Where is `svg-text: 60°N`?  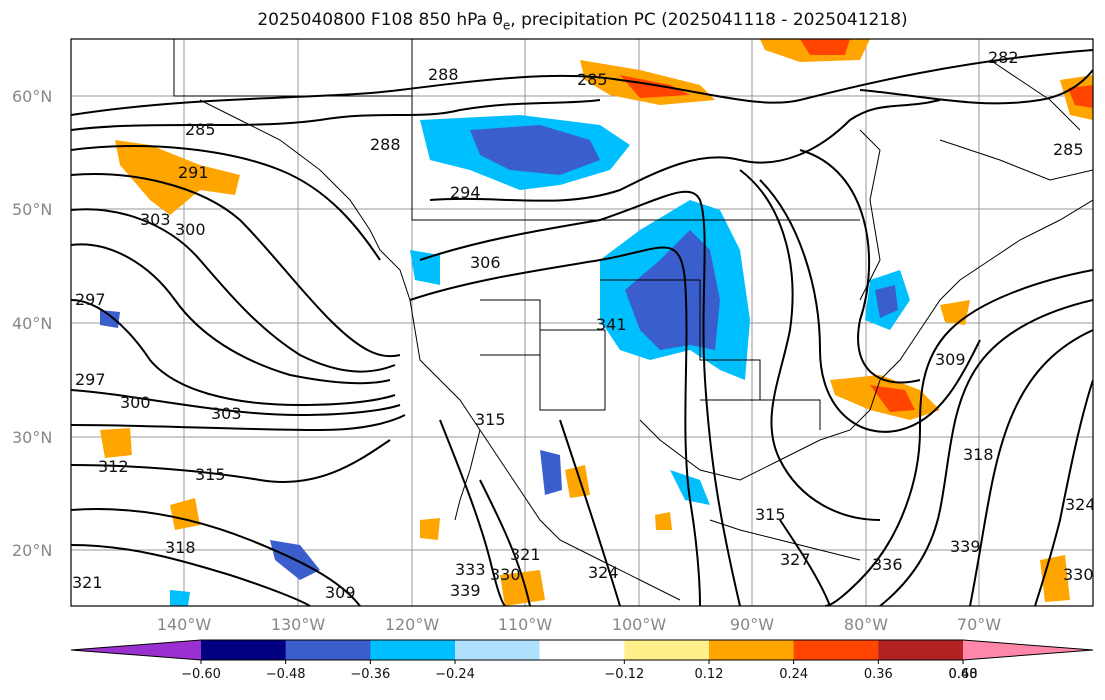 svg-text: 60°N is located at coordinates (32, 96).